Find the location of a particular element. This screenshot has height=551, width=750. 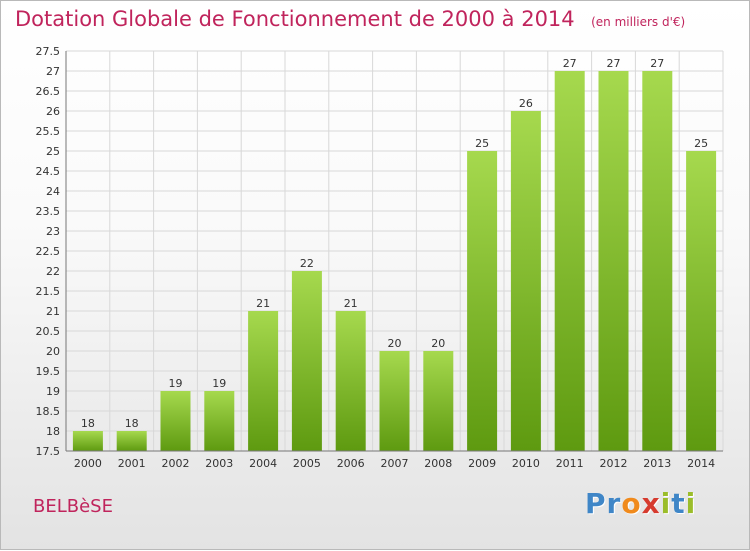

x-tick-label: 2007 is located at coordinates (395, 463).